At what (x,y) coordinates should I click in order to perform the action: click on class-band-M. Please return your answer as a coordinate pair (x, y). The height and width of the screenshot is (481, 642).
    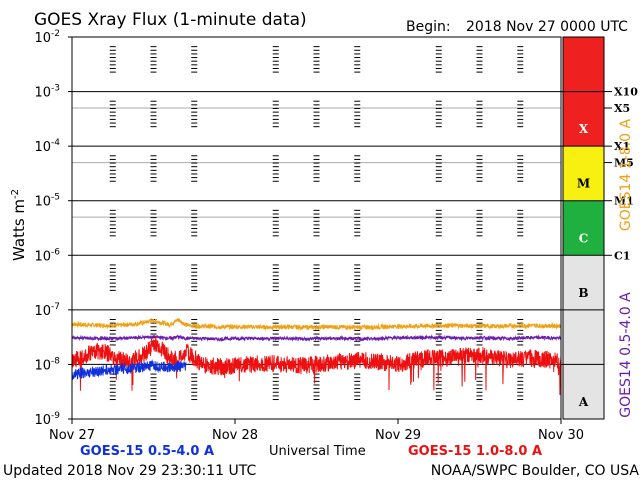
    Looking at the image, I should click on (583, 173).